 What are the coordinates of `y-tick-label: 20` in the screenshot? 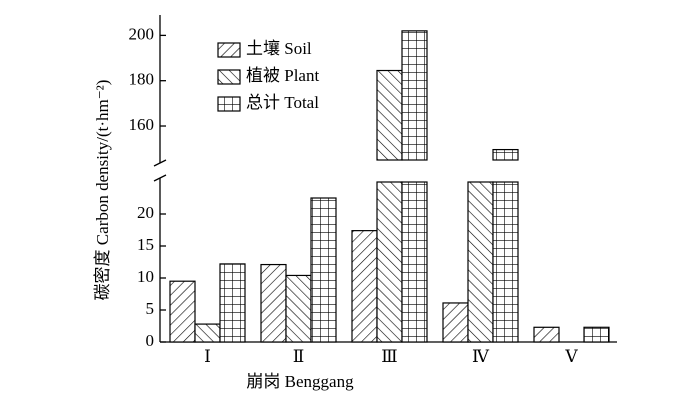 It's located at (145, 212).